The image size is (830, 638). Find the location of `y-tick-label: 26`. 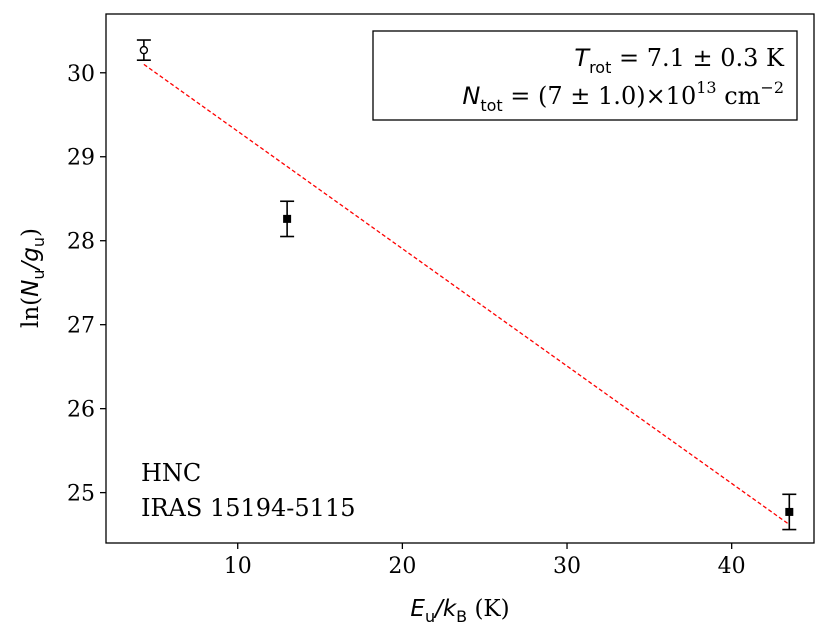

y-tick-label: 26 is located at coordinates (81, 410).